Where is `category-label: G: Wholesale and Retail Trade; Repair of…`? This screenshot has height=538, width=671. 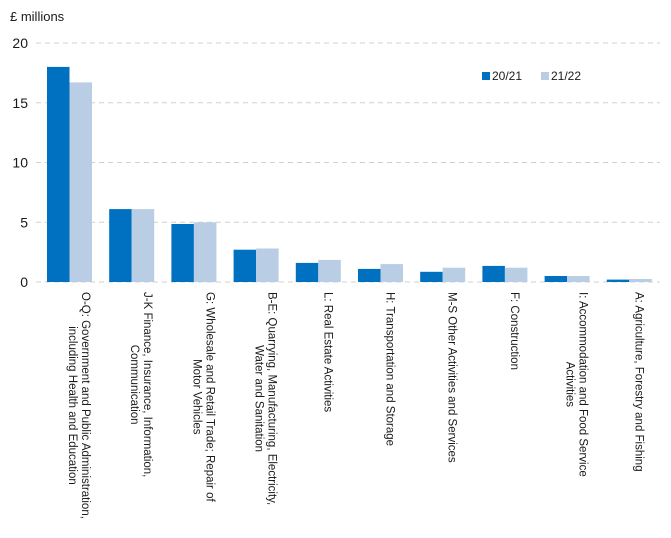 category-label: G: Wholesale and Retail Trade; Repair of… is located at coordinates (202, 397).